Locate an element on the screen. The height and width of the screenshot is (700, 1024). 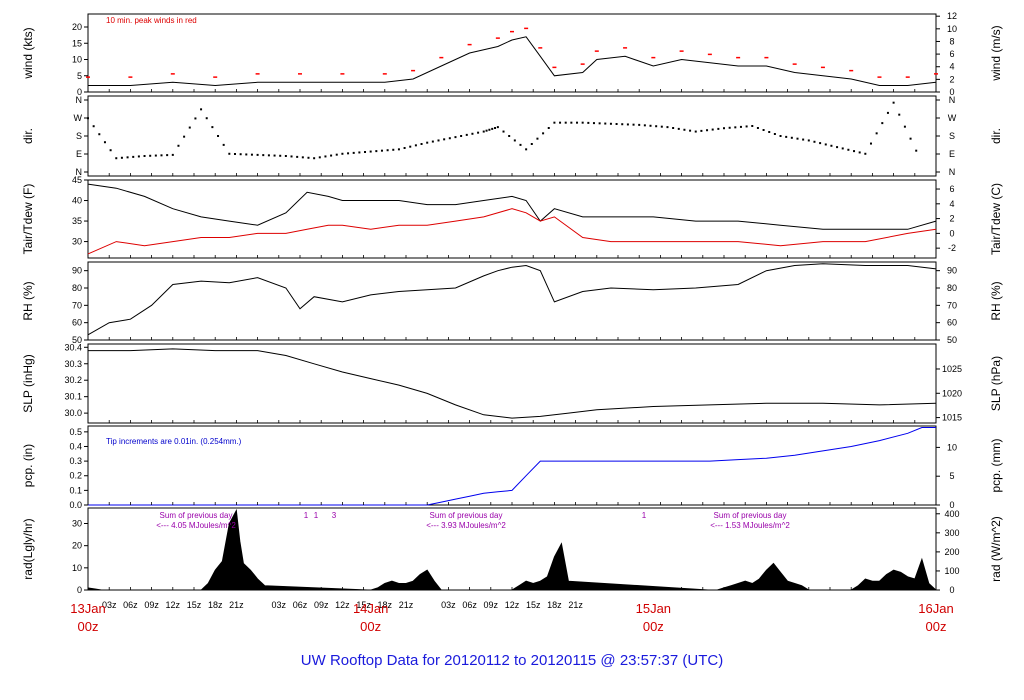
ytick-label-left-rh: 90 is located at coordinates (77, 271).